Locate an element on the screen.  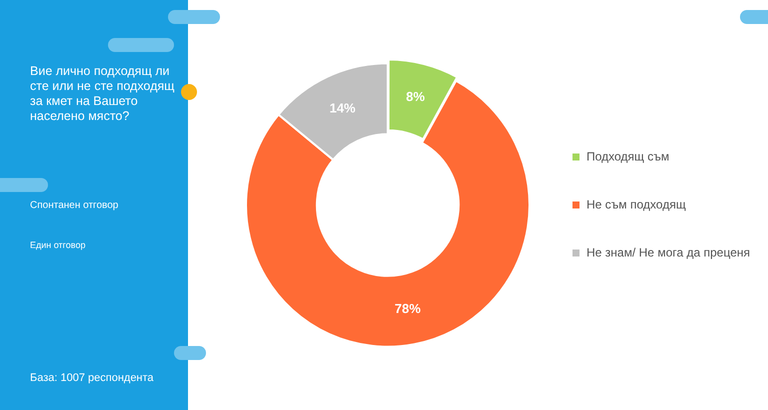
text: База: 1007 респондента is located at coordinates (92, 378).